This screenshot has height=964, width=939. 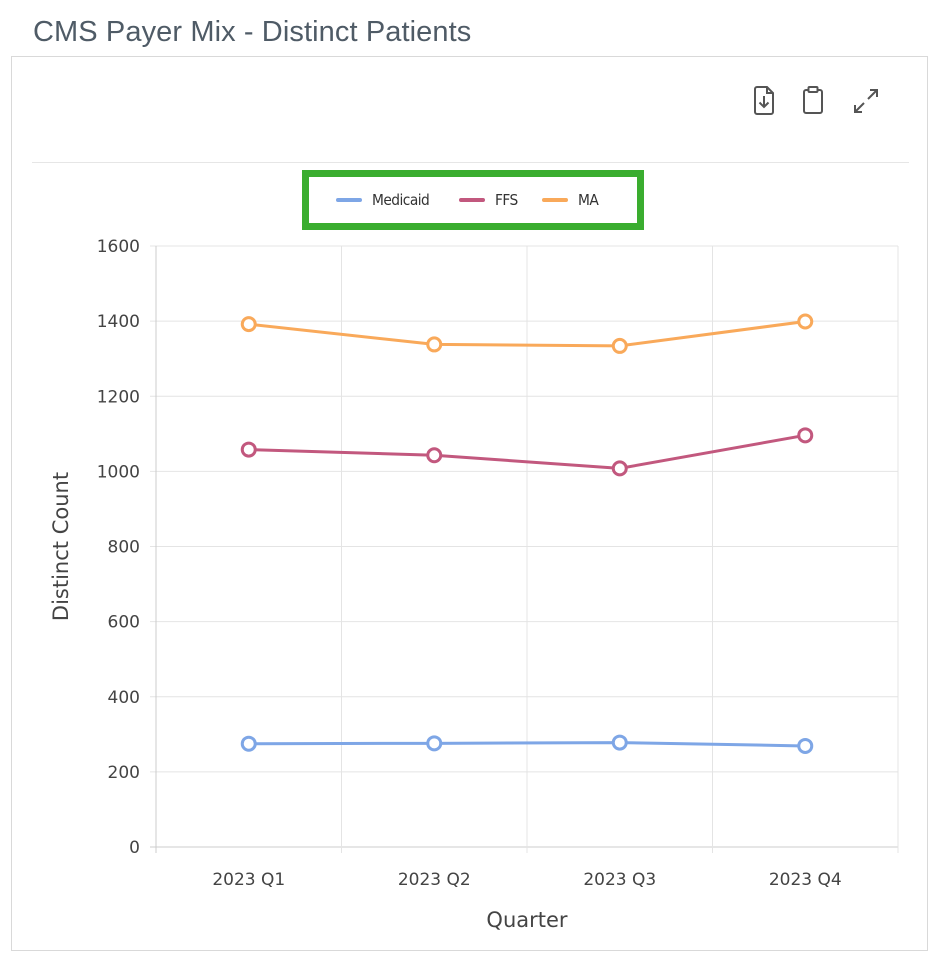 I want to click on y-tick-label: 200, so click(x=124, y=773).